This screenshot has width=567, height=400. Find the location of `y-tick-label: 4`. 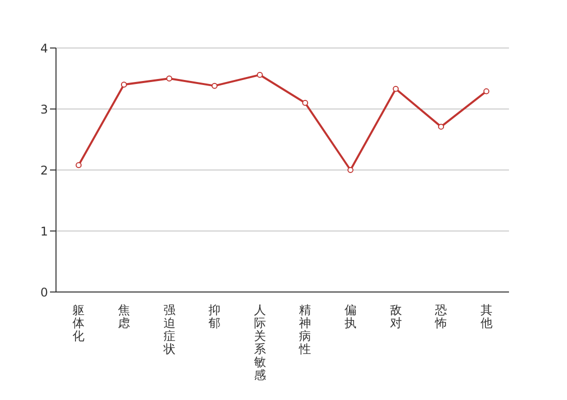

y-tick-label: 4 is located at coordinates (44, 48).